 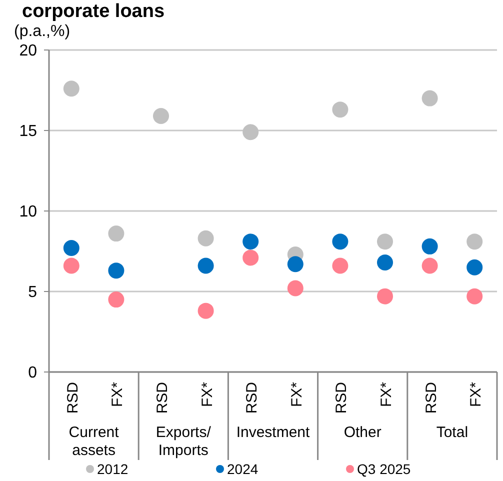 What do you see at coordinates (93, 11) in the screenshot?
I see `chart-title: corporate loans` at bounding box center [93, 11].